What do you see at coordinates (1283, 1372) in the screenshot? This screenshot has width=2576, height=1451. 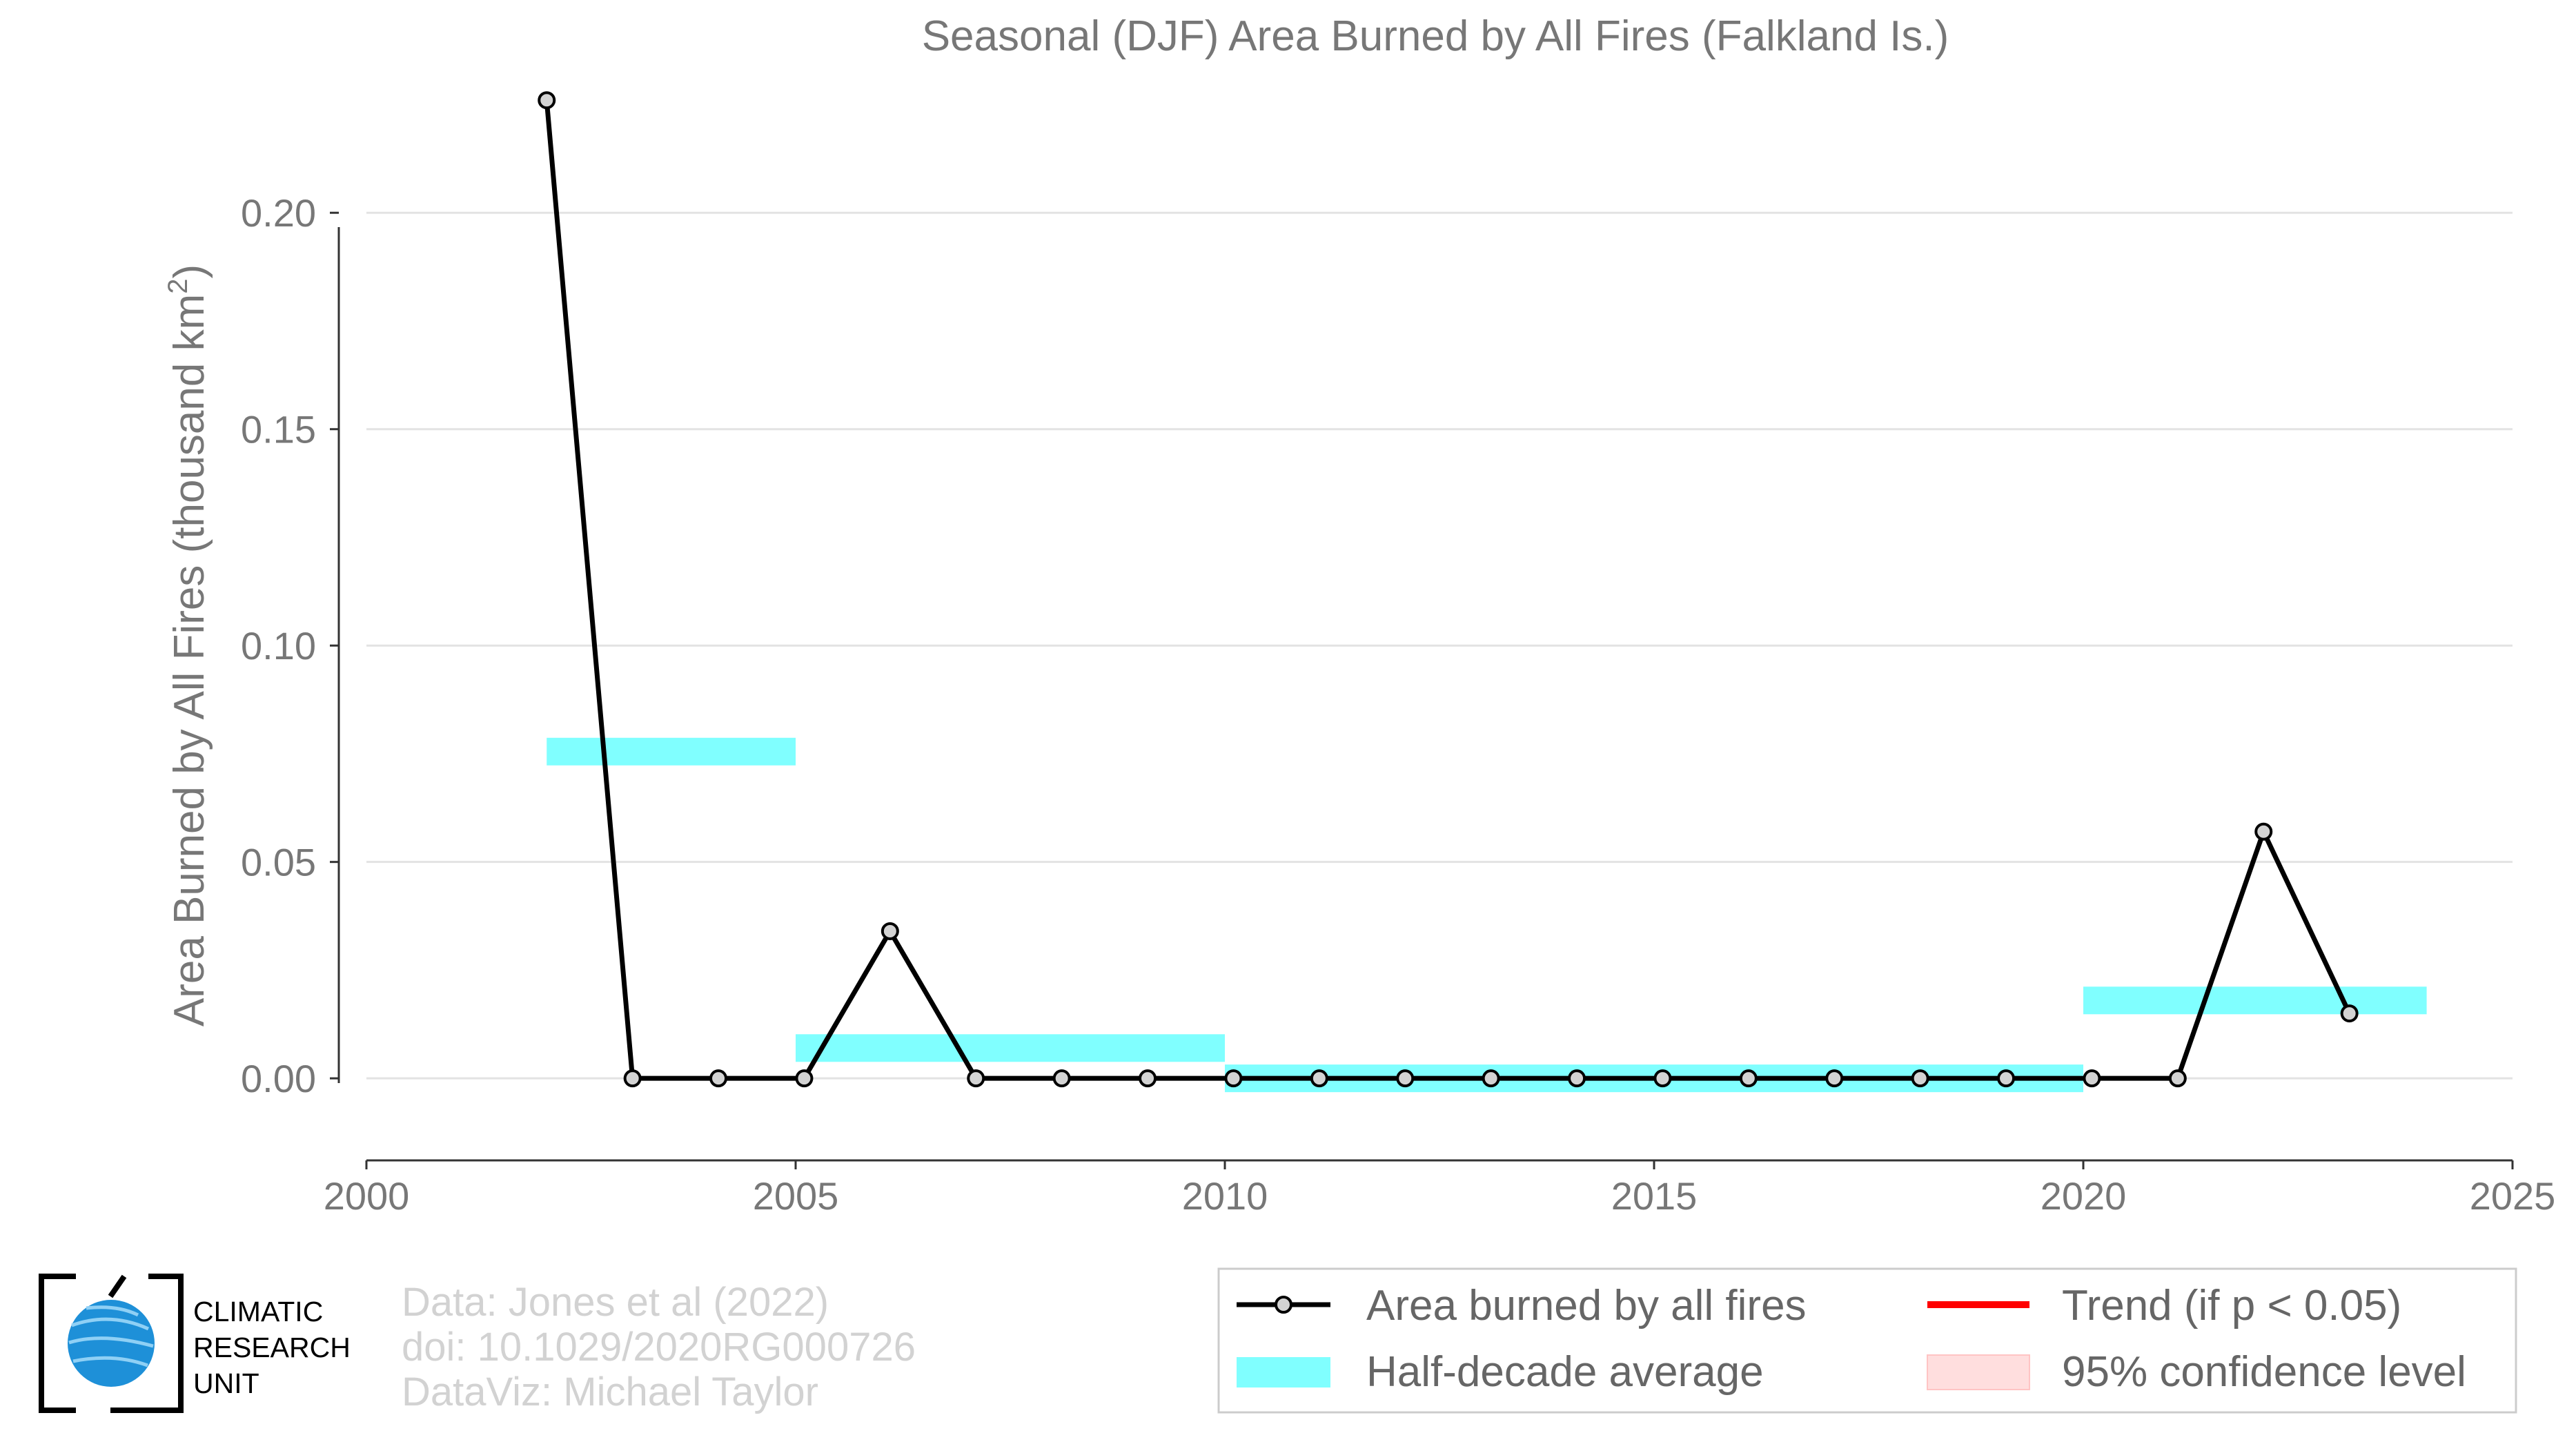 I see `legend-half-decade-swatch` at bounding box center [1283, 1372].